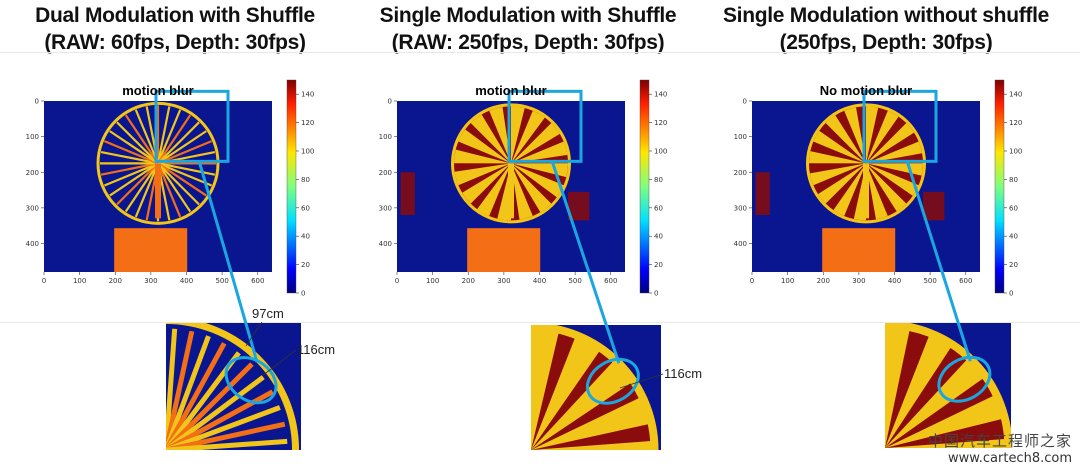 The image size is (1080, 468). Describe the element at coordinates (528, 15) in the screenshot. I see `header-line-1: Single Modulation with Shuffle` at that location.